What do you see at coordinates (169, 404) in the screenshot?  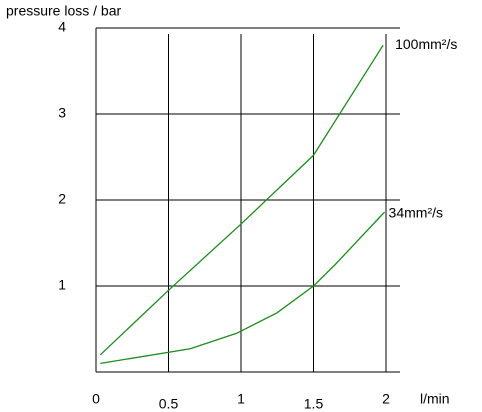 I see `x-tick-label: 0.5` at bounding box center [169, 404].